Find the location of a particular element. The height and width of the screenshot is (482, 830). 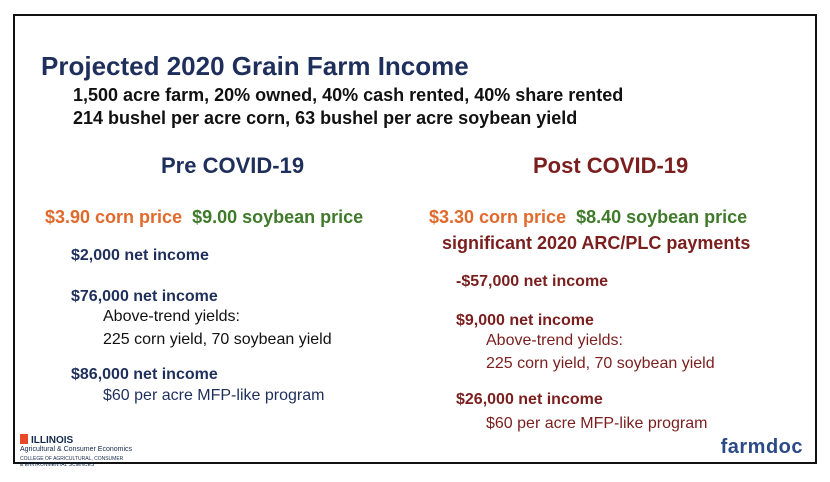

post-yields-label: Above-trend yields: is located at coordinates (554, 340).